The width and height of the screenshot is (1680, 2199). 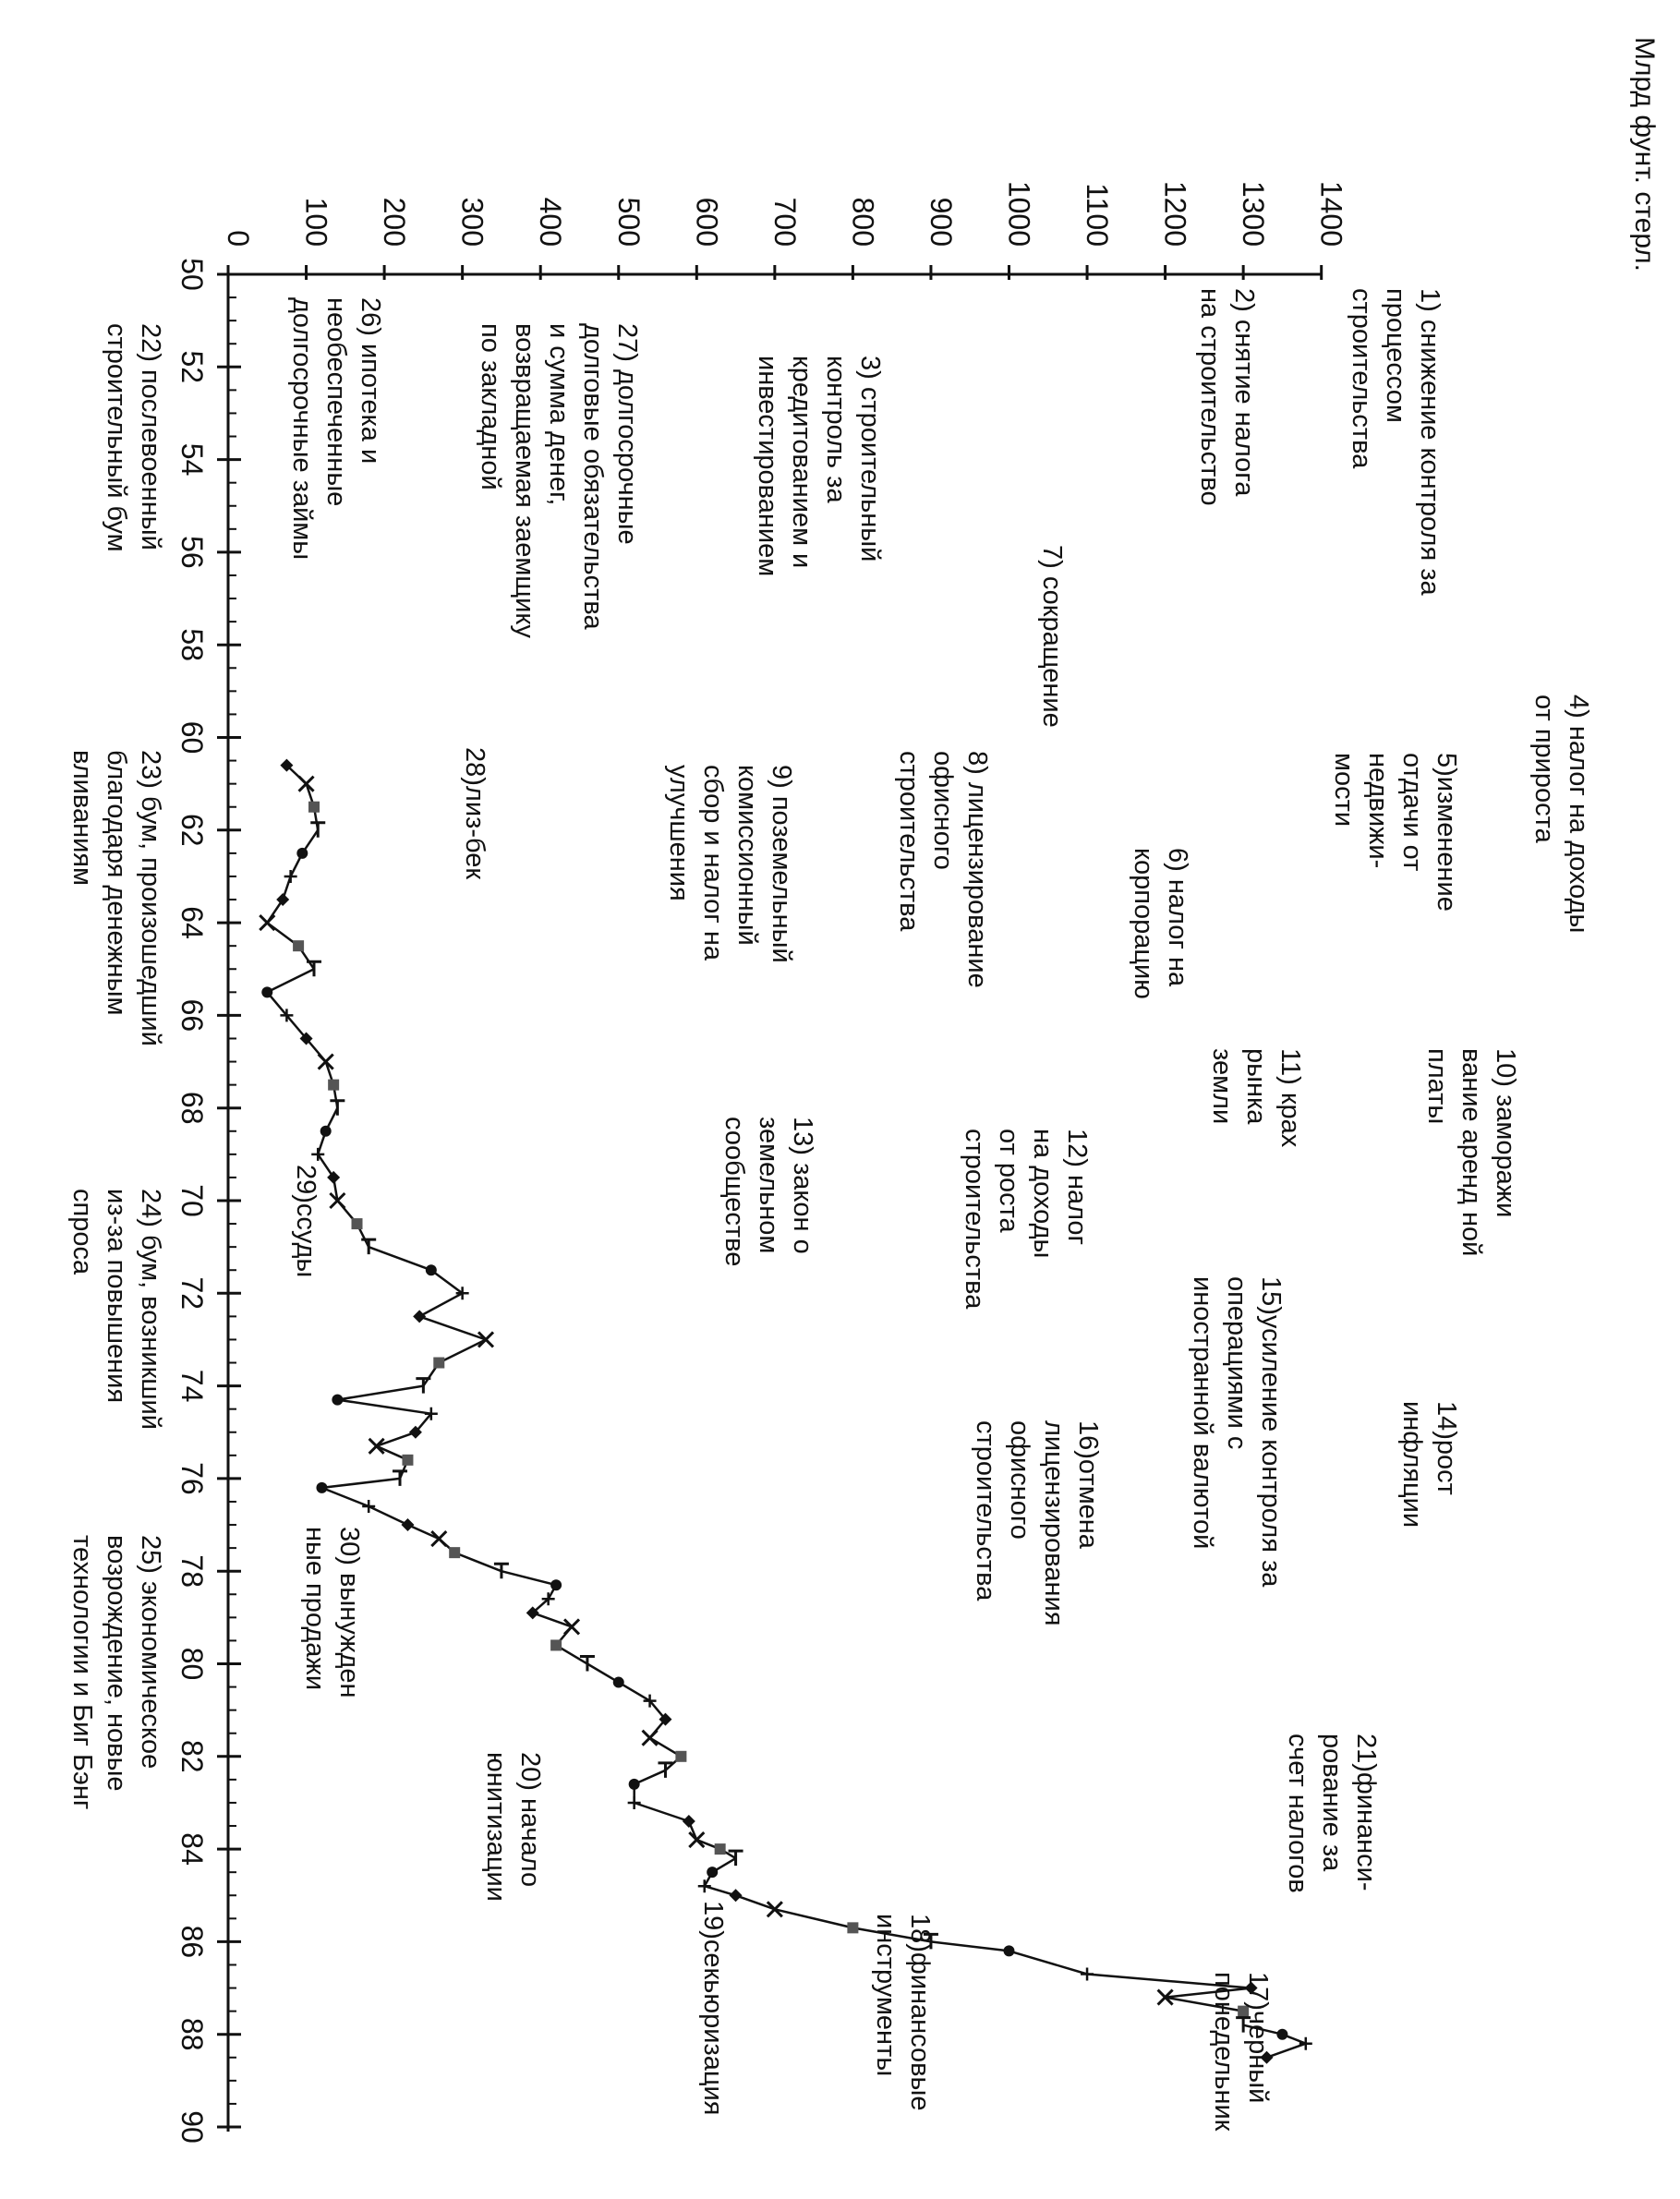 What do you see at coordinates (192, 1386) in the screenshot?
I see `x-tick-label: 74` at bounding box center [192, 1386].